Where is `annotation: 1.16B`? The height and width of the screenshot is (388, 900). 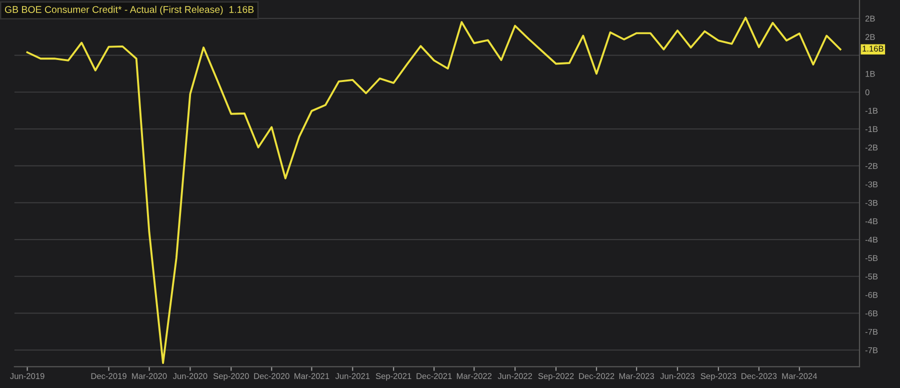 annotation: 1.16B is located at coordinates (873, 49).